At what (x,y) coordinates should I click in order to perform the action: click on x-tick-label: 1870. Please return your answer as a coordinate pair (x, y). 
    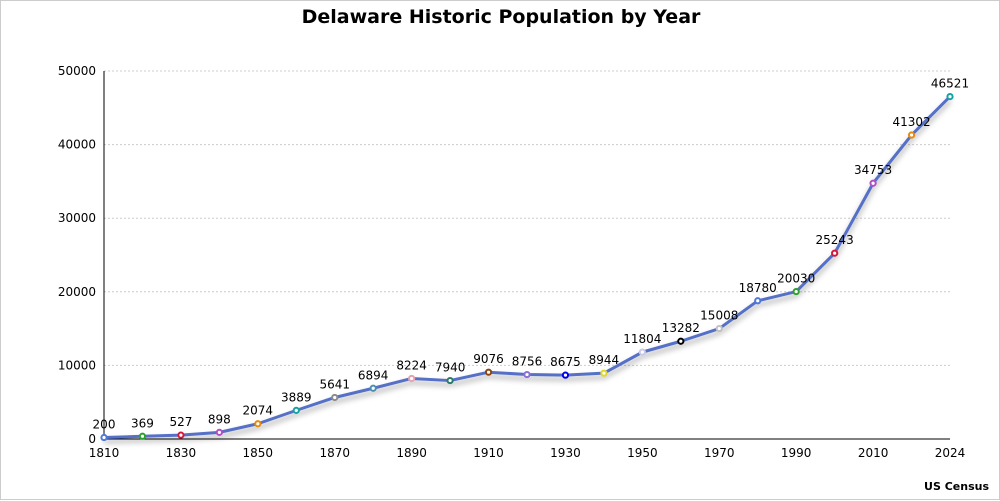
    Looking at the image, I should click on (334, 453).